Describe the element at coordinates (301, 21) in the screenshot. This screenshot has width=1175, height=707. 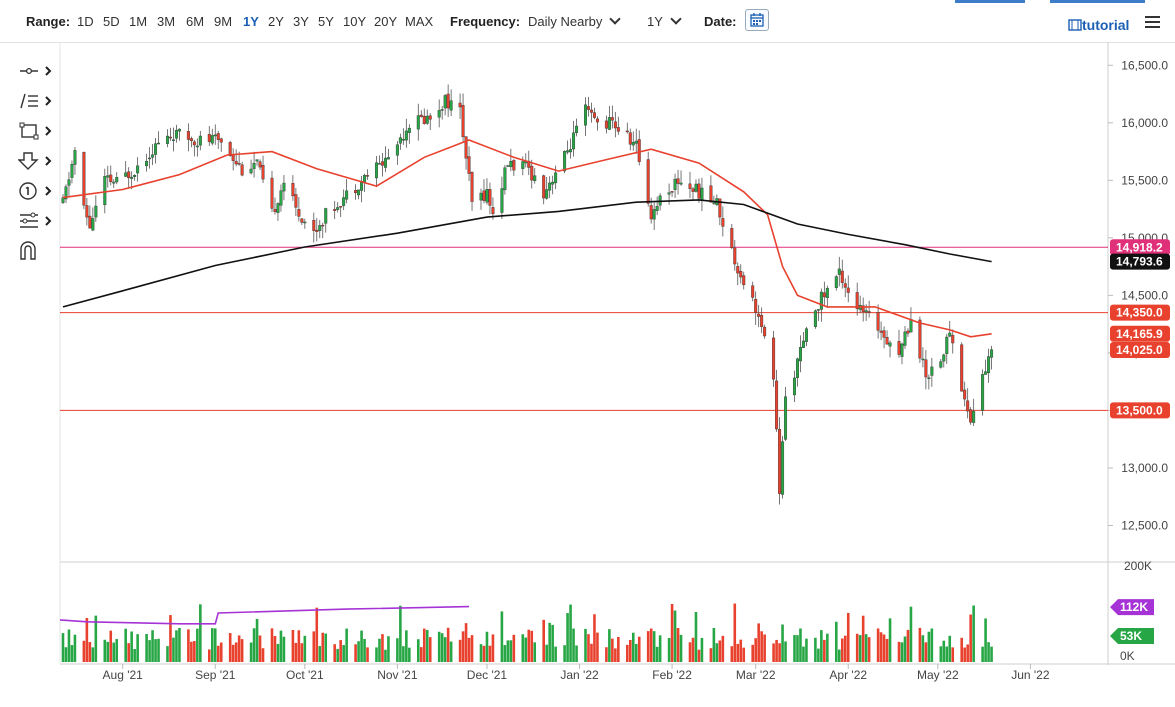
I see `range-3y-button: 3Y` at that location.